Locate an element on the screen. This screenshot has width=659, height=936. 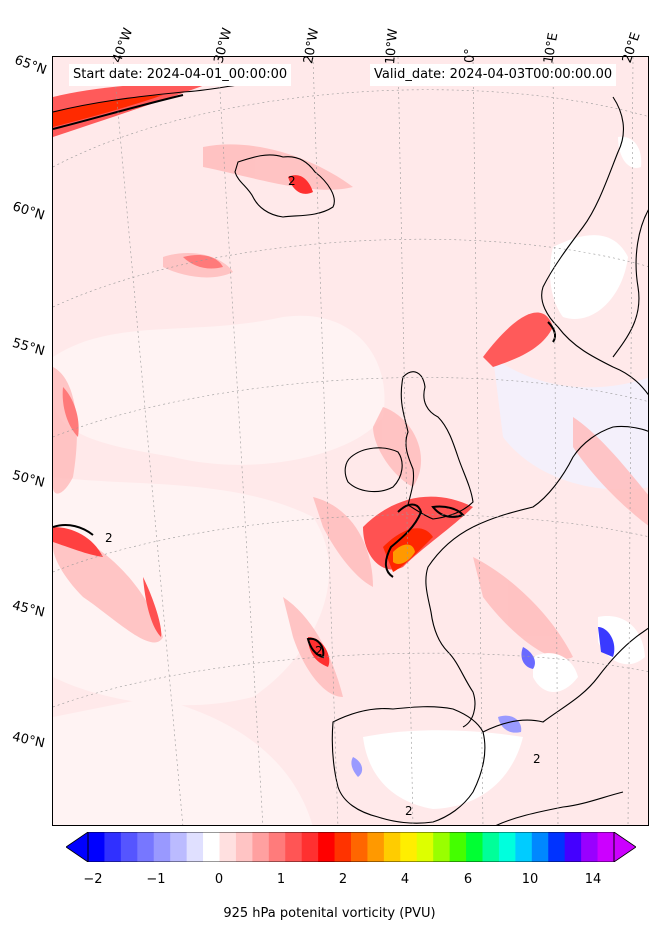
colorbar-tick: 4 is located at coordinates (405, 879).